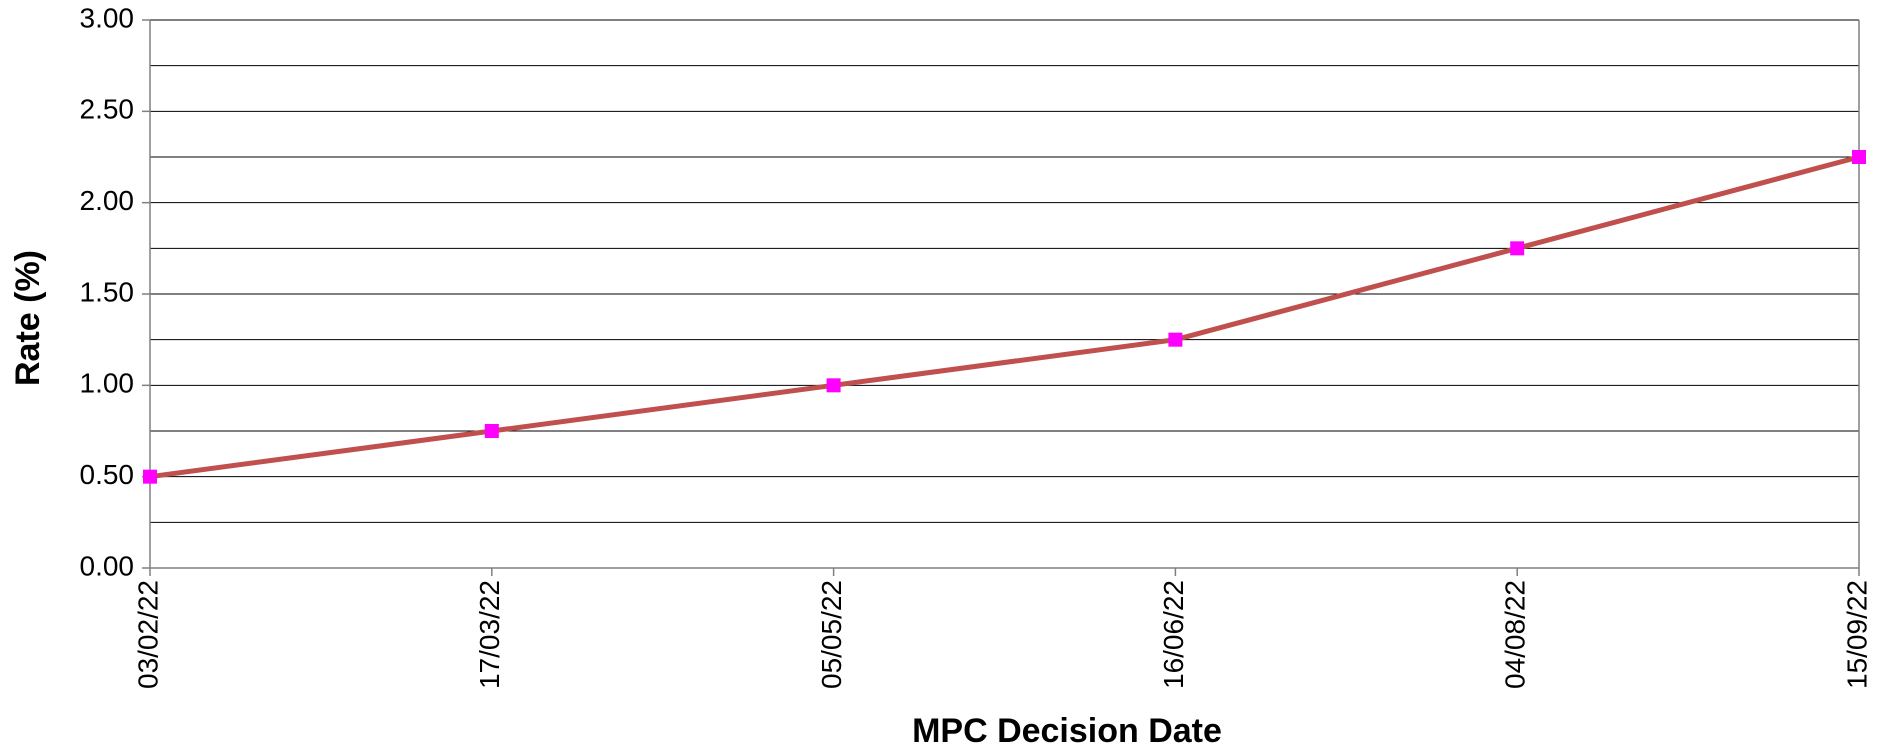 The image size is (1885, 756). Describe the element at coordinates (107, 17) in the screenshot. I see `y-tick-label: 3.00` at that location.